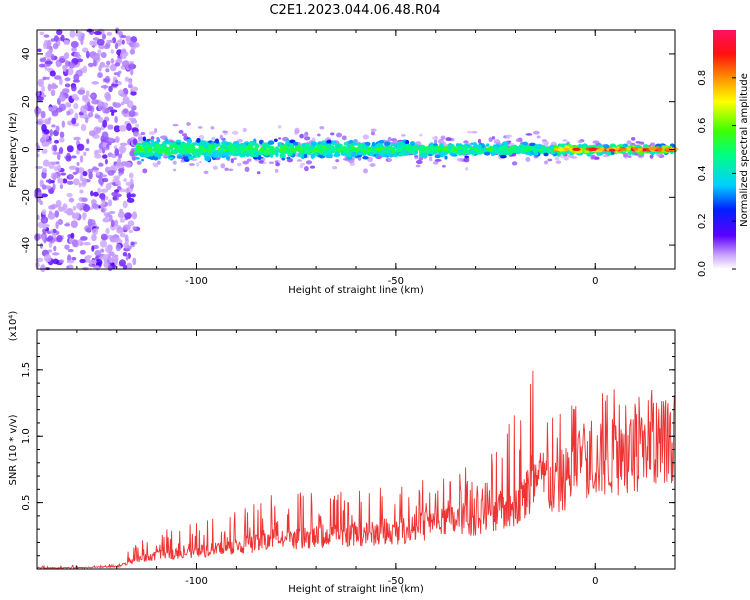 The height and width of the screenshot is (600, 750). I want to click on heatmap-xtick-label: 0, so click(595, 281).